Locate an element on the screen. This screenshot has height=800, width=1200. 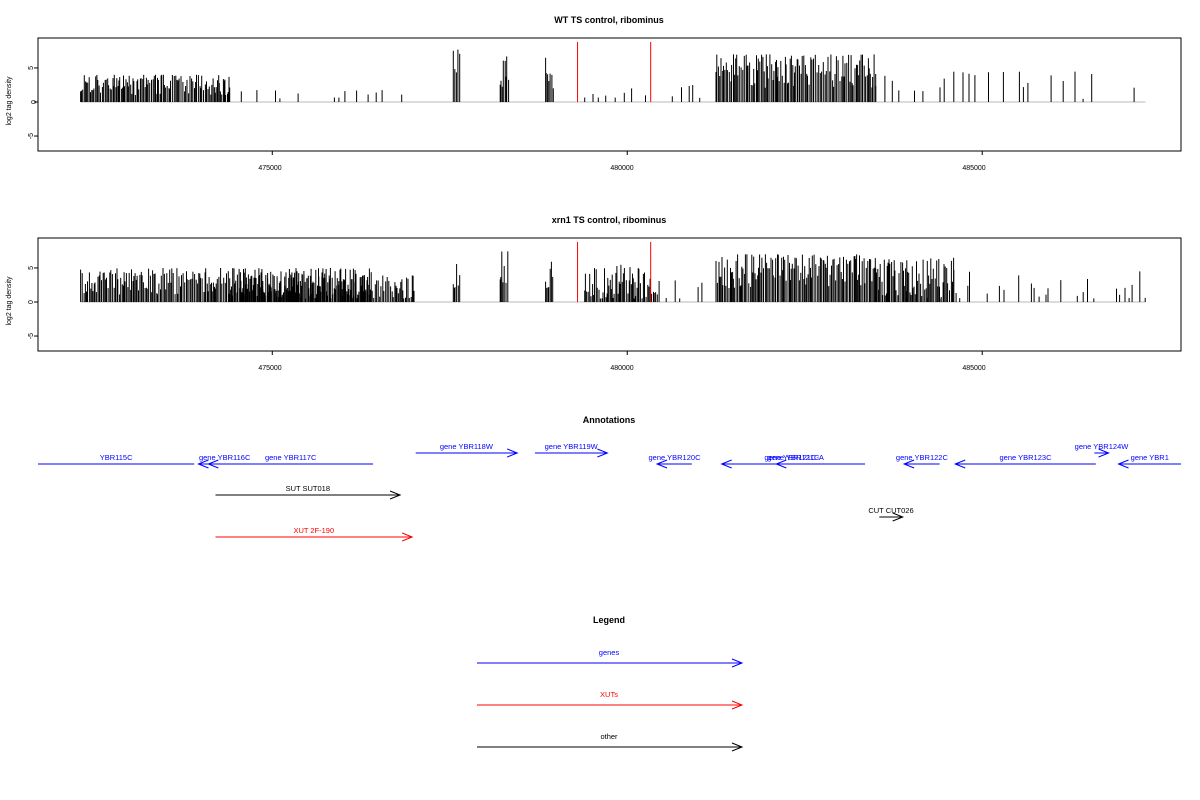
legend-title: Legend is located at coordinates (609, 620).